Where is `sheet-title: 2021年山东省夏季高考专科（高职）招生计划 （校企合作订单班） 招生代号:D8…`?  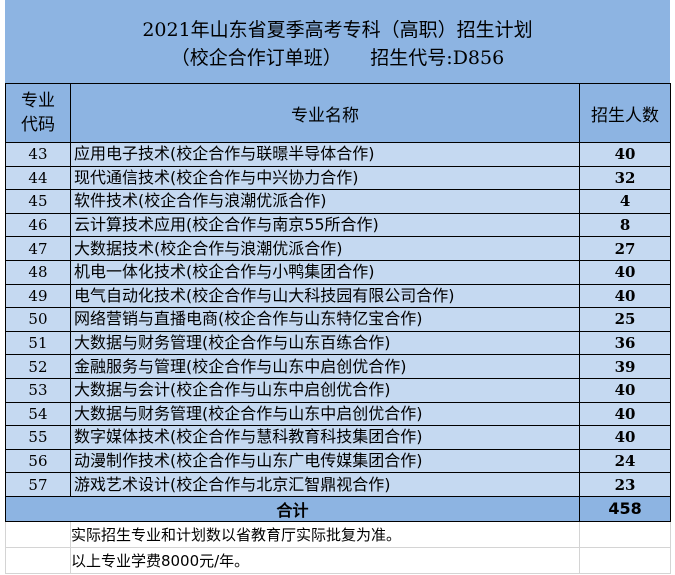
sheet-title: 2021年山东省夏季高考专科（高职）招生计划 （校企合作订单班） 招生代号:D8… is located at coordinates (337, 41).